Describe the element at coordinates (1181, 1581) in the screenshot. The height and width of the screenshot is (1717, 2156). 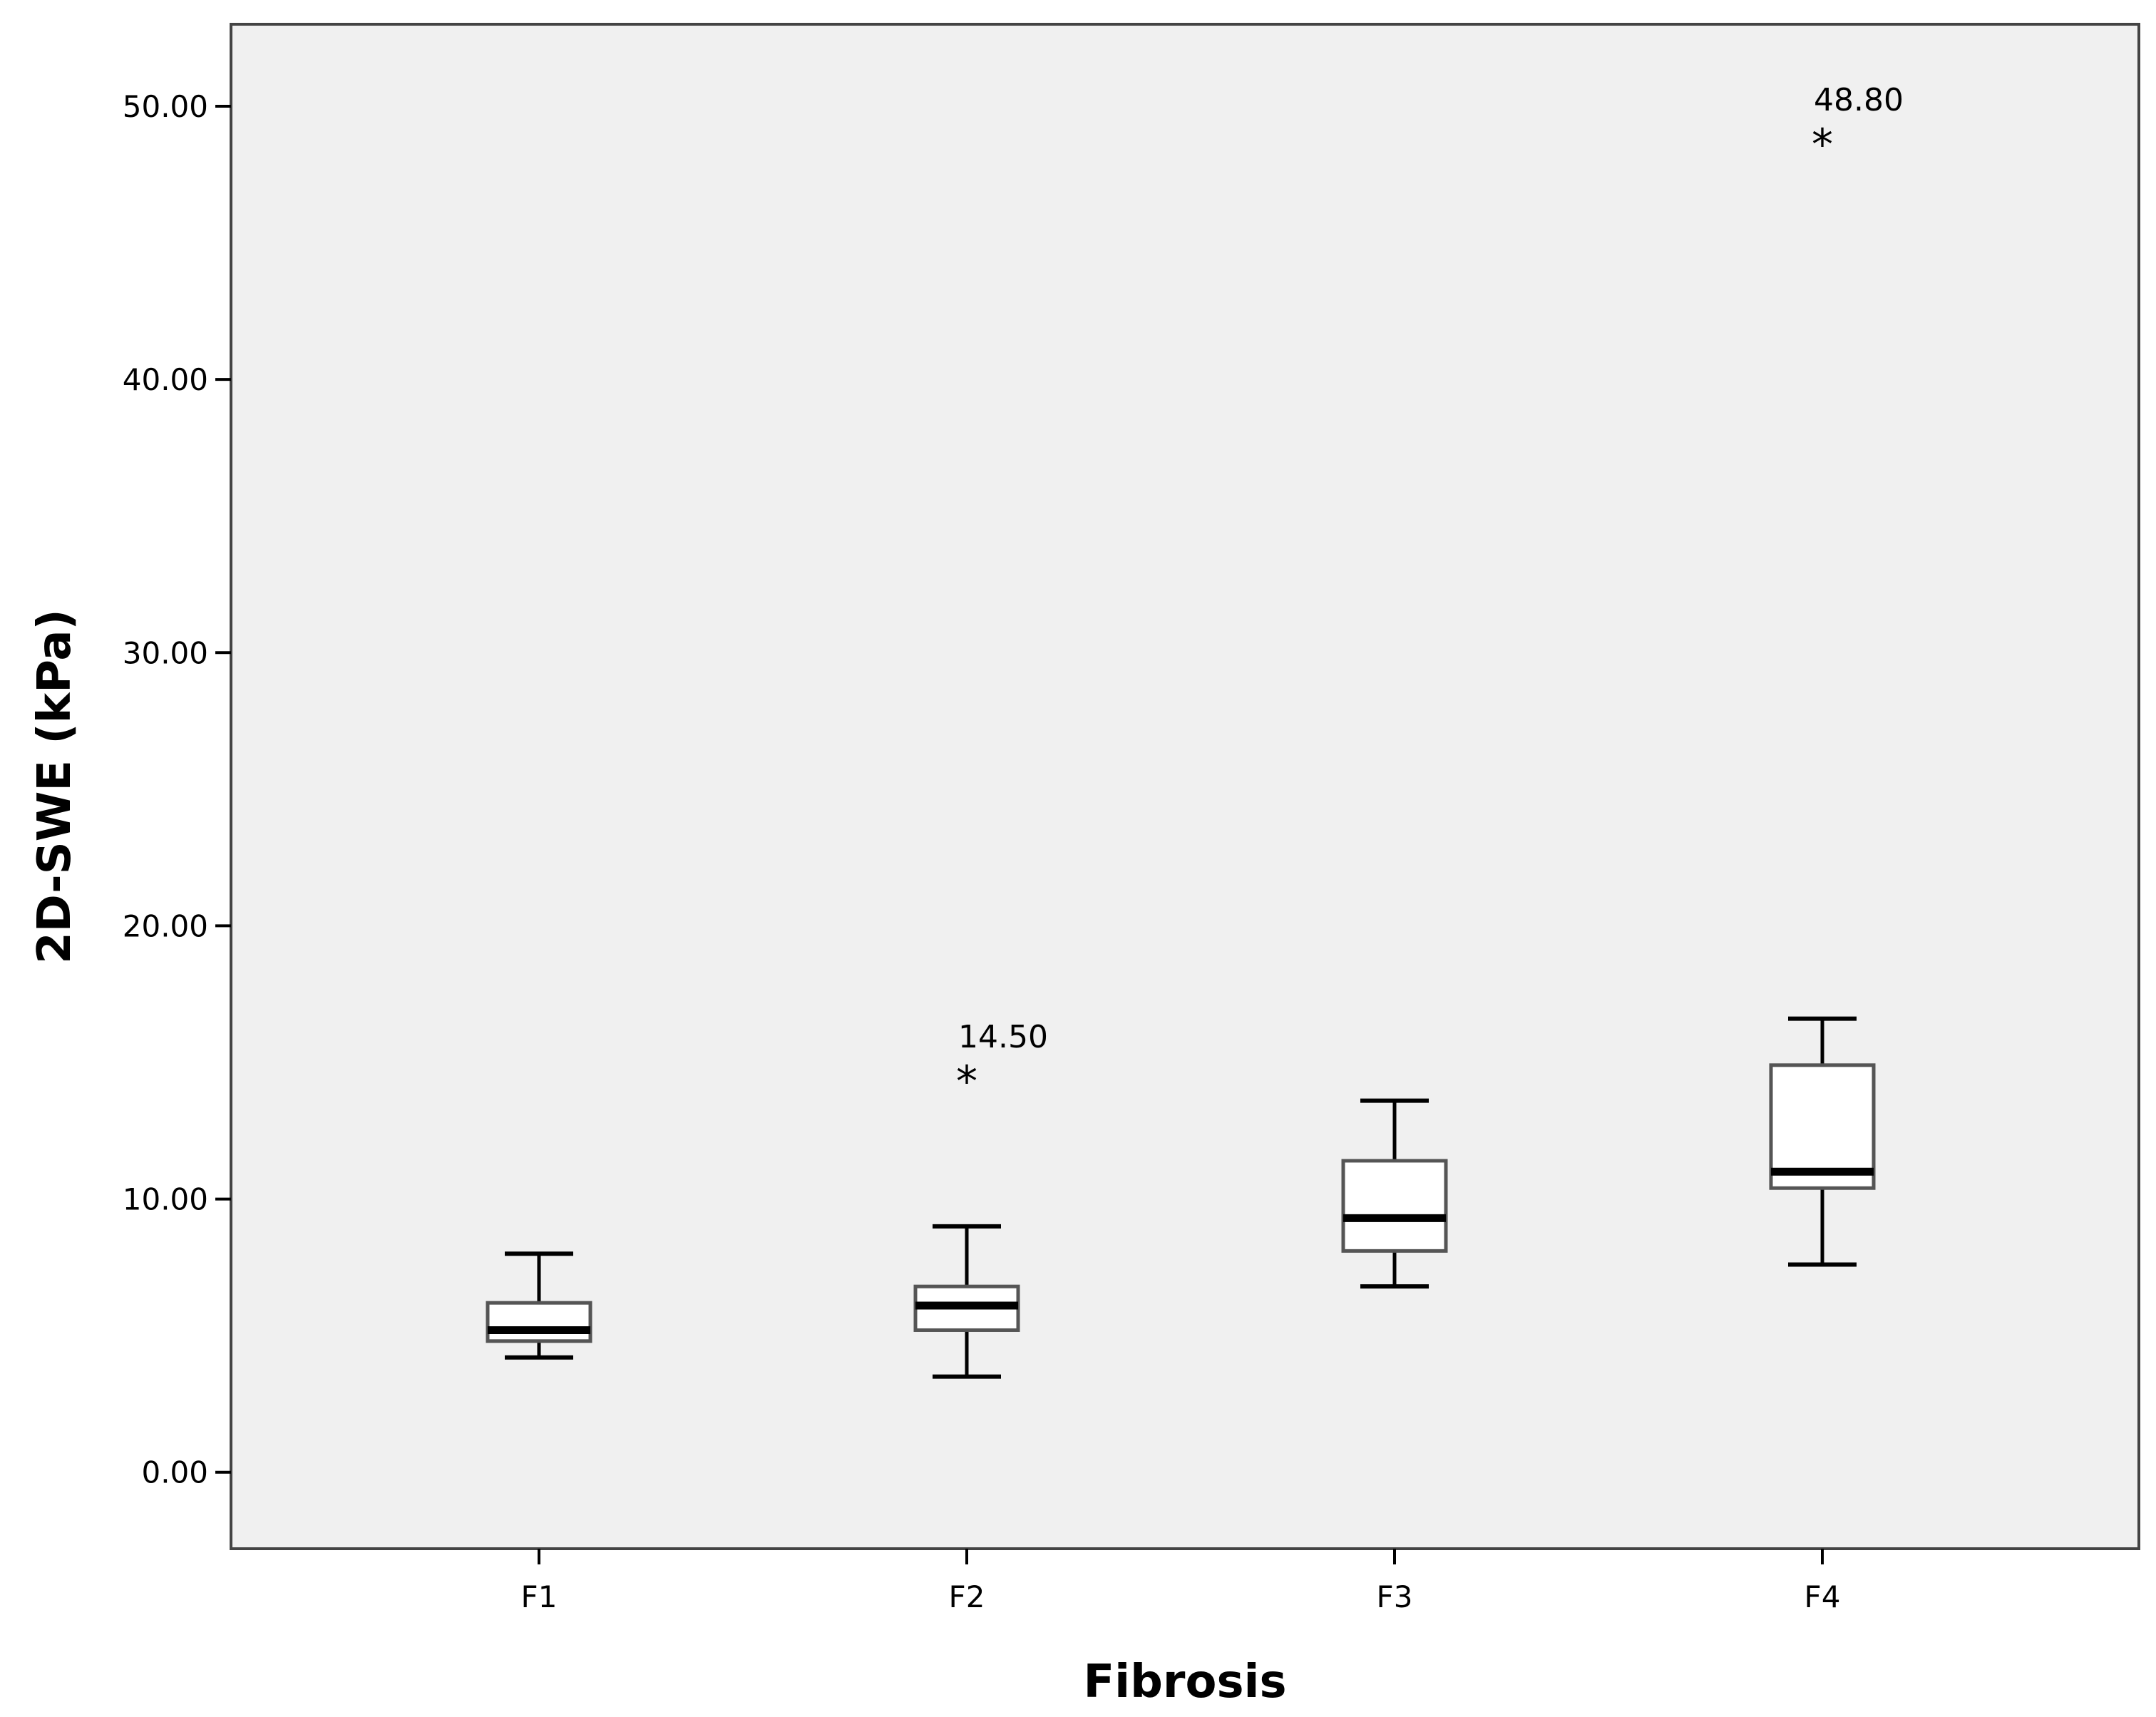
I see `x-axis: F1 F2 F3 F4` at that location.